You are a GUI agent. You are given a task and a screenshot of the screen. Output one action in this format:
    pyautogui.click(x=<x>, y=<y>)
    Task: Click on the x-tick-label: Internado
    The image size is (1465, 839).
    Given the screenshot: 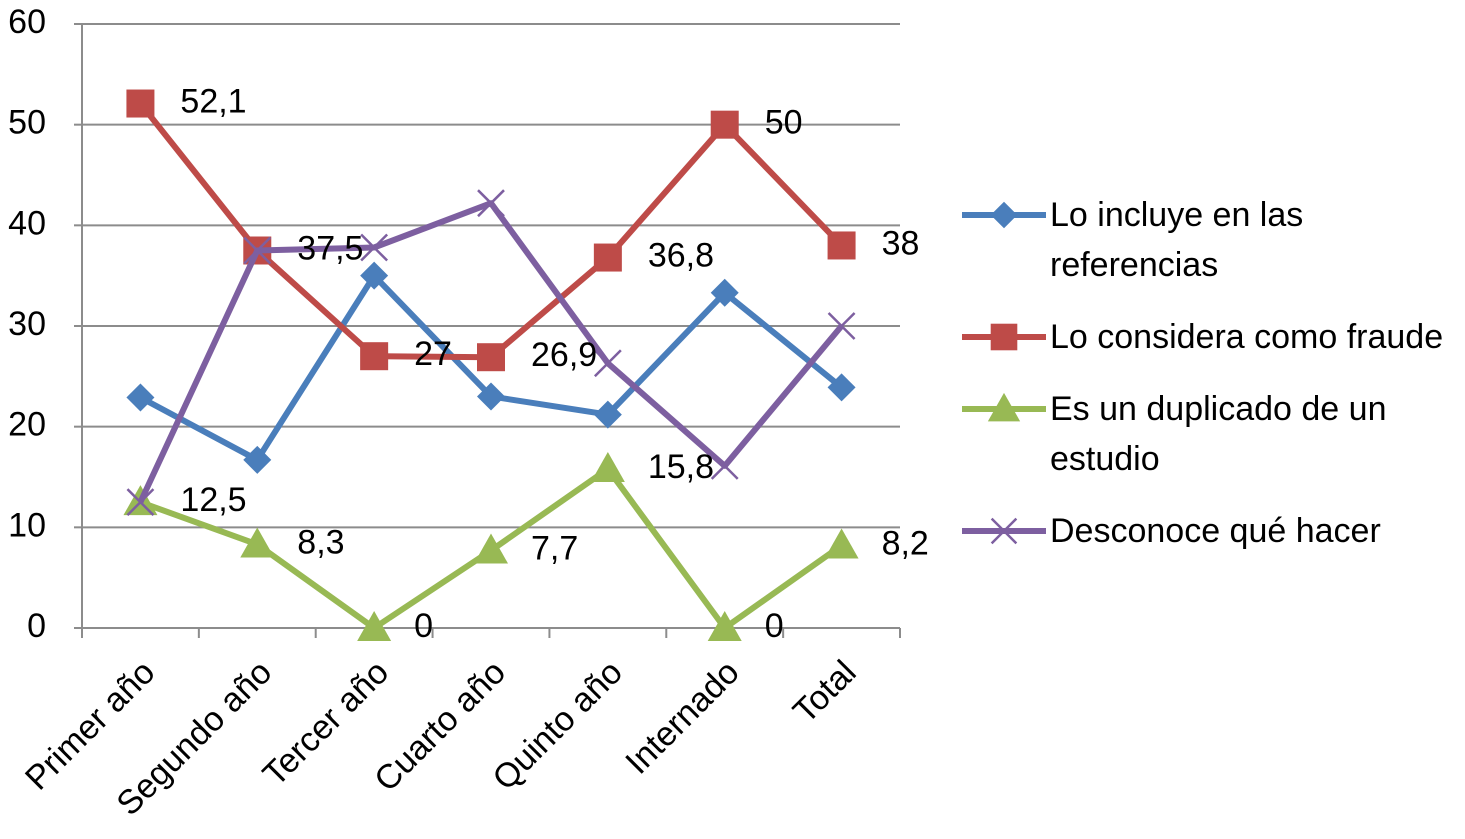 What is the action you would take?
    pyautogui.click(x=682, y=717)
    